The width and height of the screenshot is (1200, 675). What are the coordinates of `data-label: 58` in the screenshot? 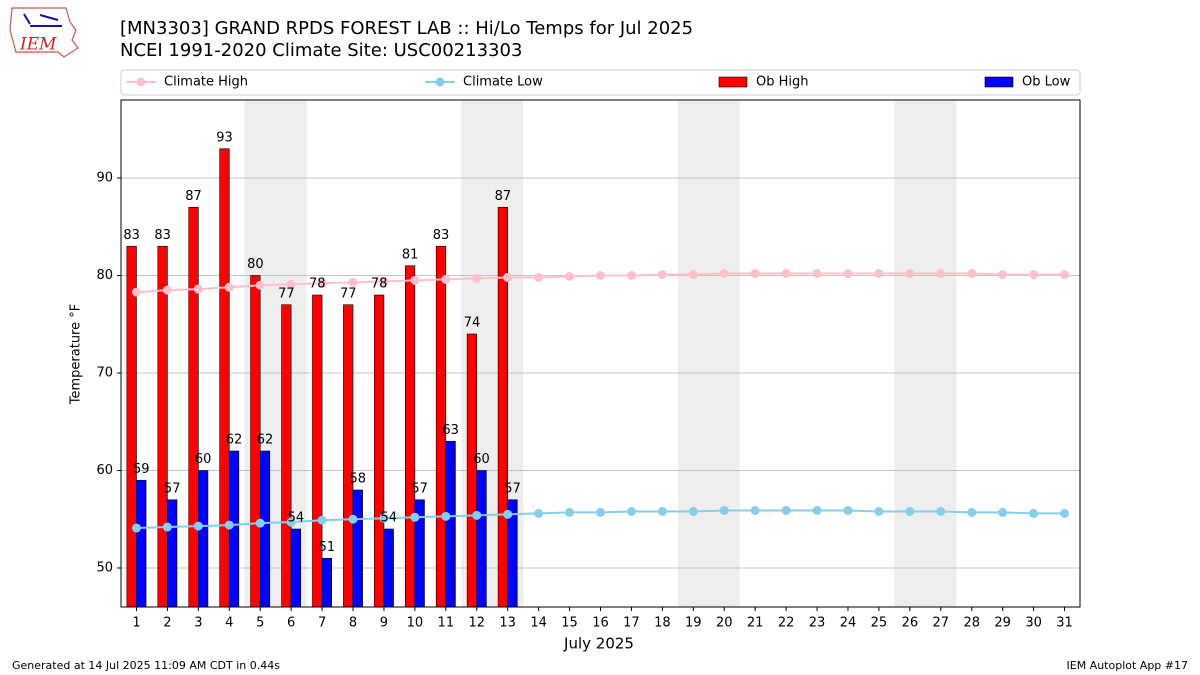 It's located at (358, 479).